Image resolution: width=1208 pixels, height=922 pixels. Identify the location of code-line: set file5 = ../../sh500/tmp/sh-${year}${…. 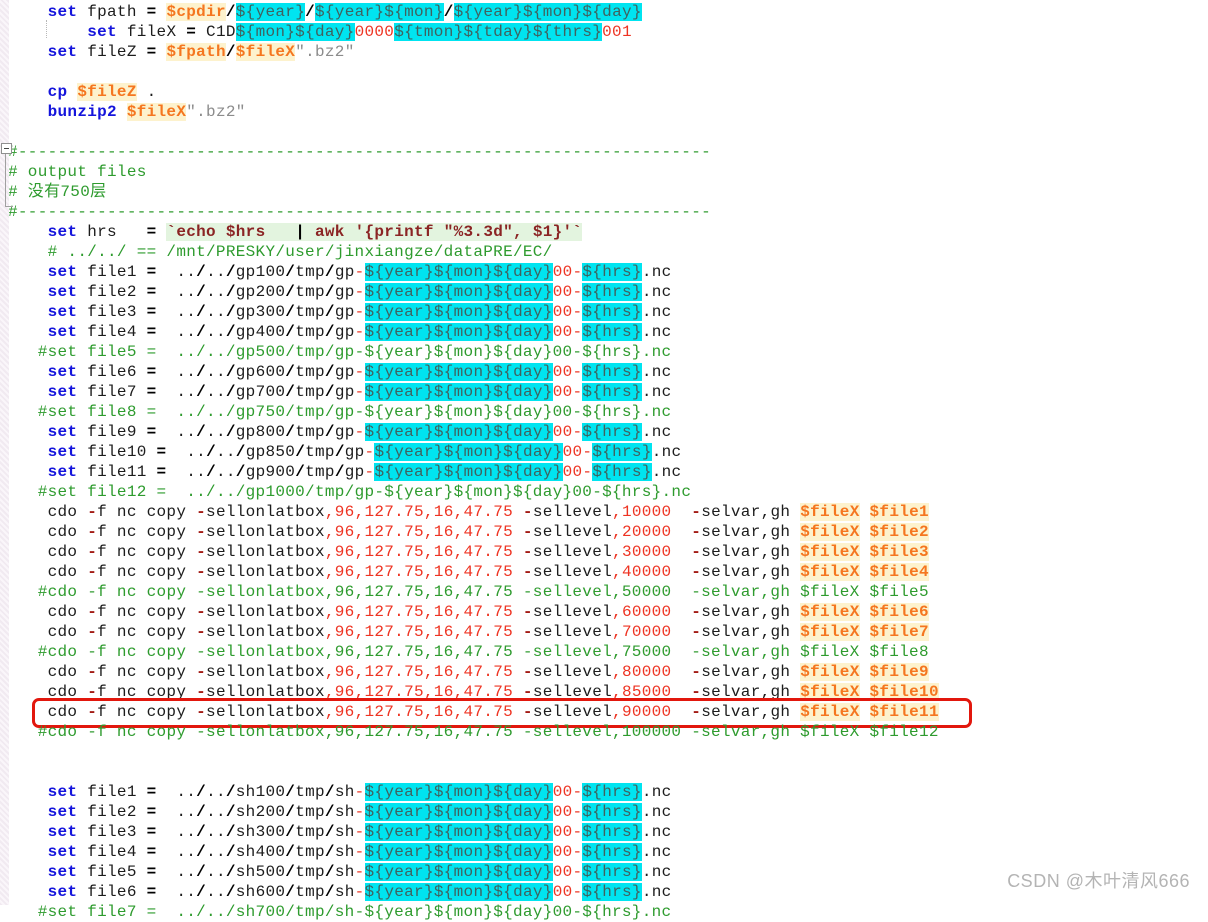
(359, 872).